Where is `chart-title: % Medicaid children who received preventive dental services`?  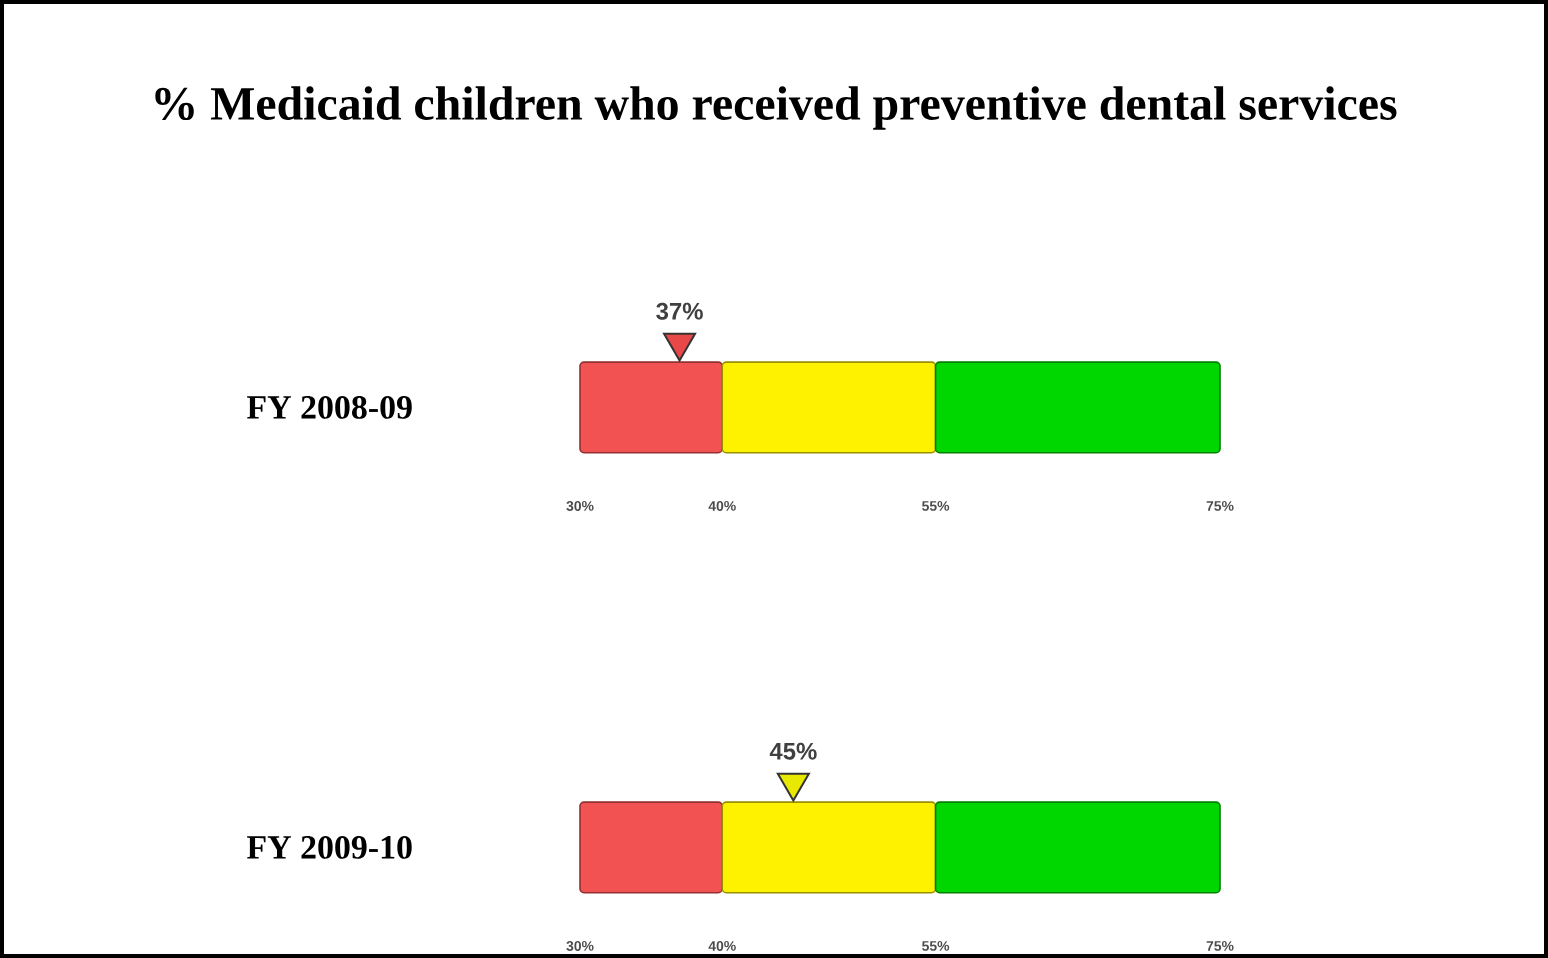 chart-title: % Medicaid children who received preventive dental services is located at coordinates (776, 108).